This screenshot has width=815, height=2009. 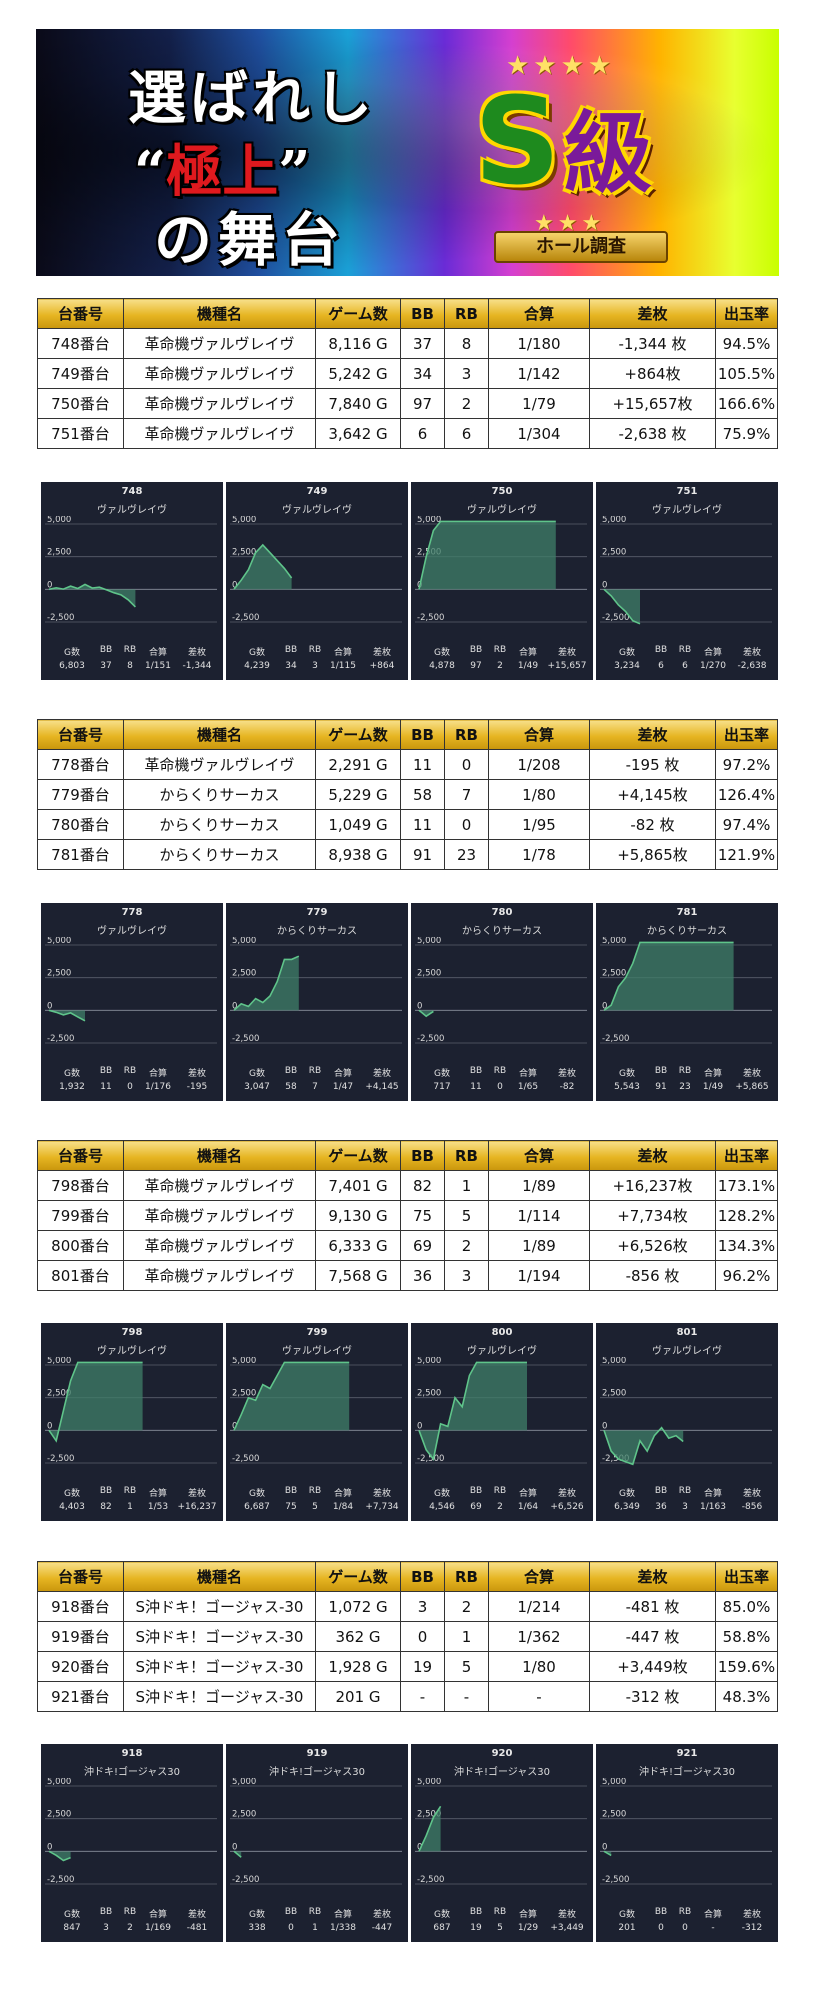 What do you see at coordinates (257, 1087) in the screenshot?
I see `stat-value: 3,047` at bounding box center [257, 1087].